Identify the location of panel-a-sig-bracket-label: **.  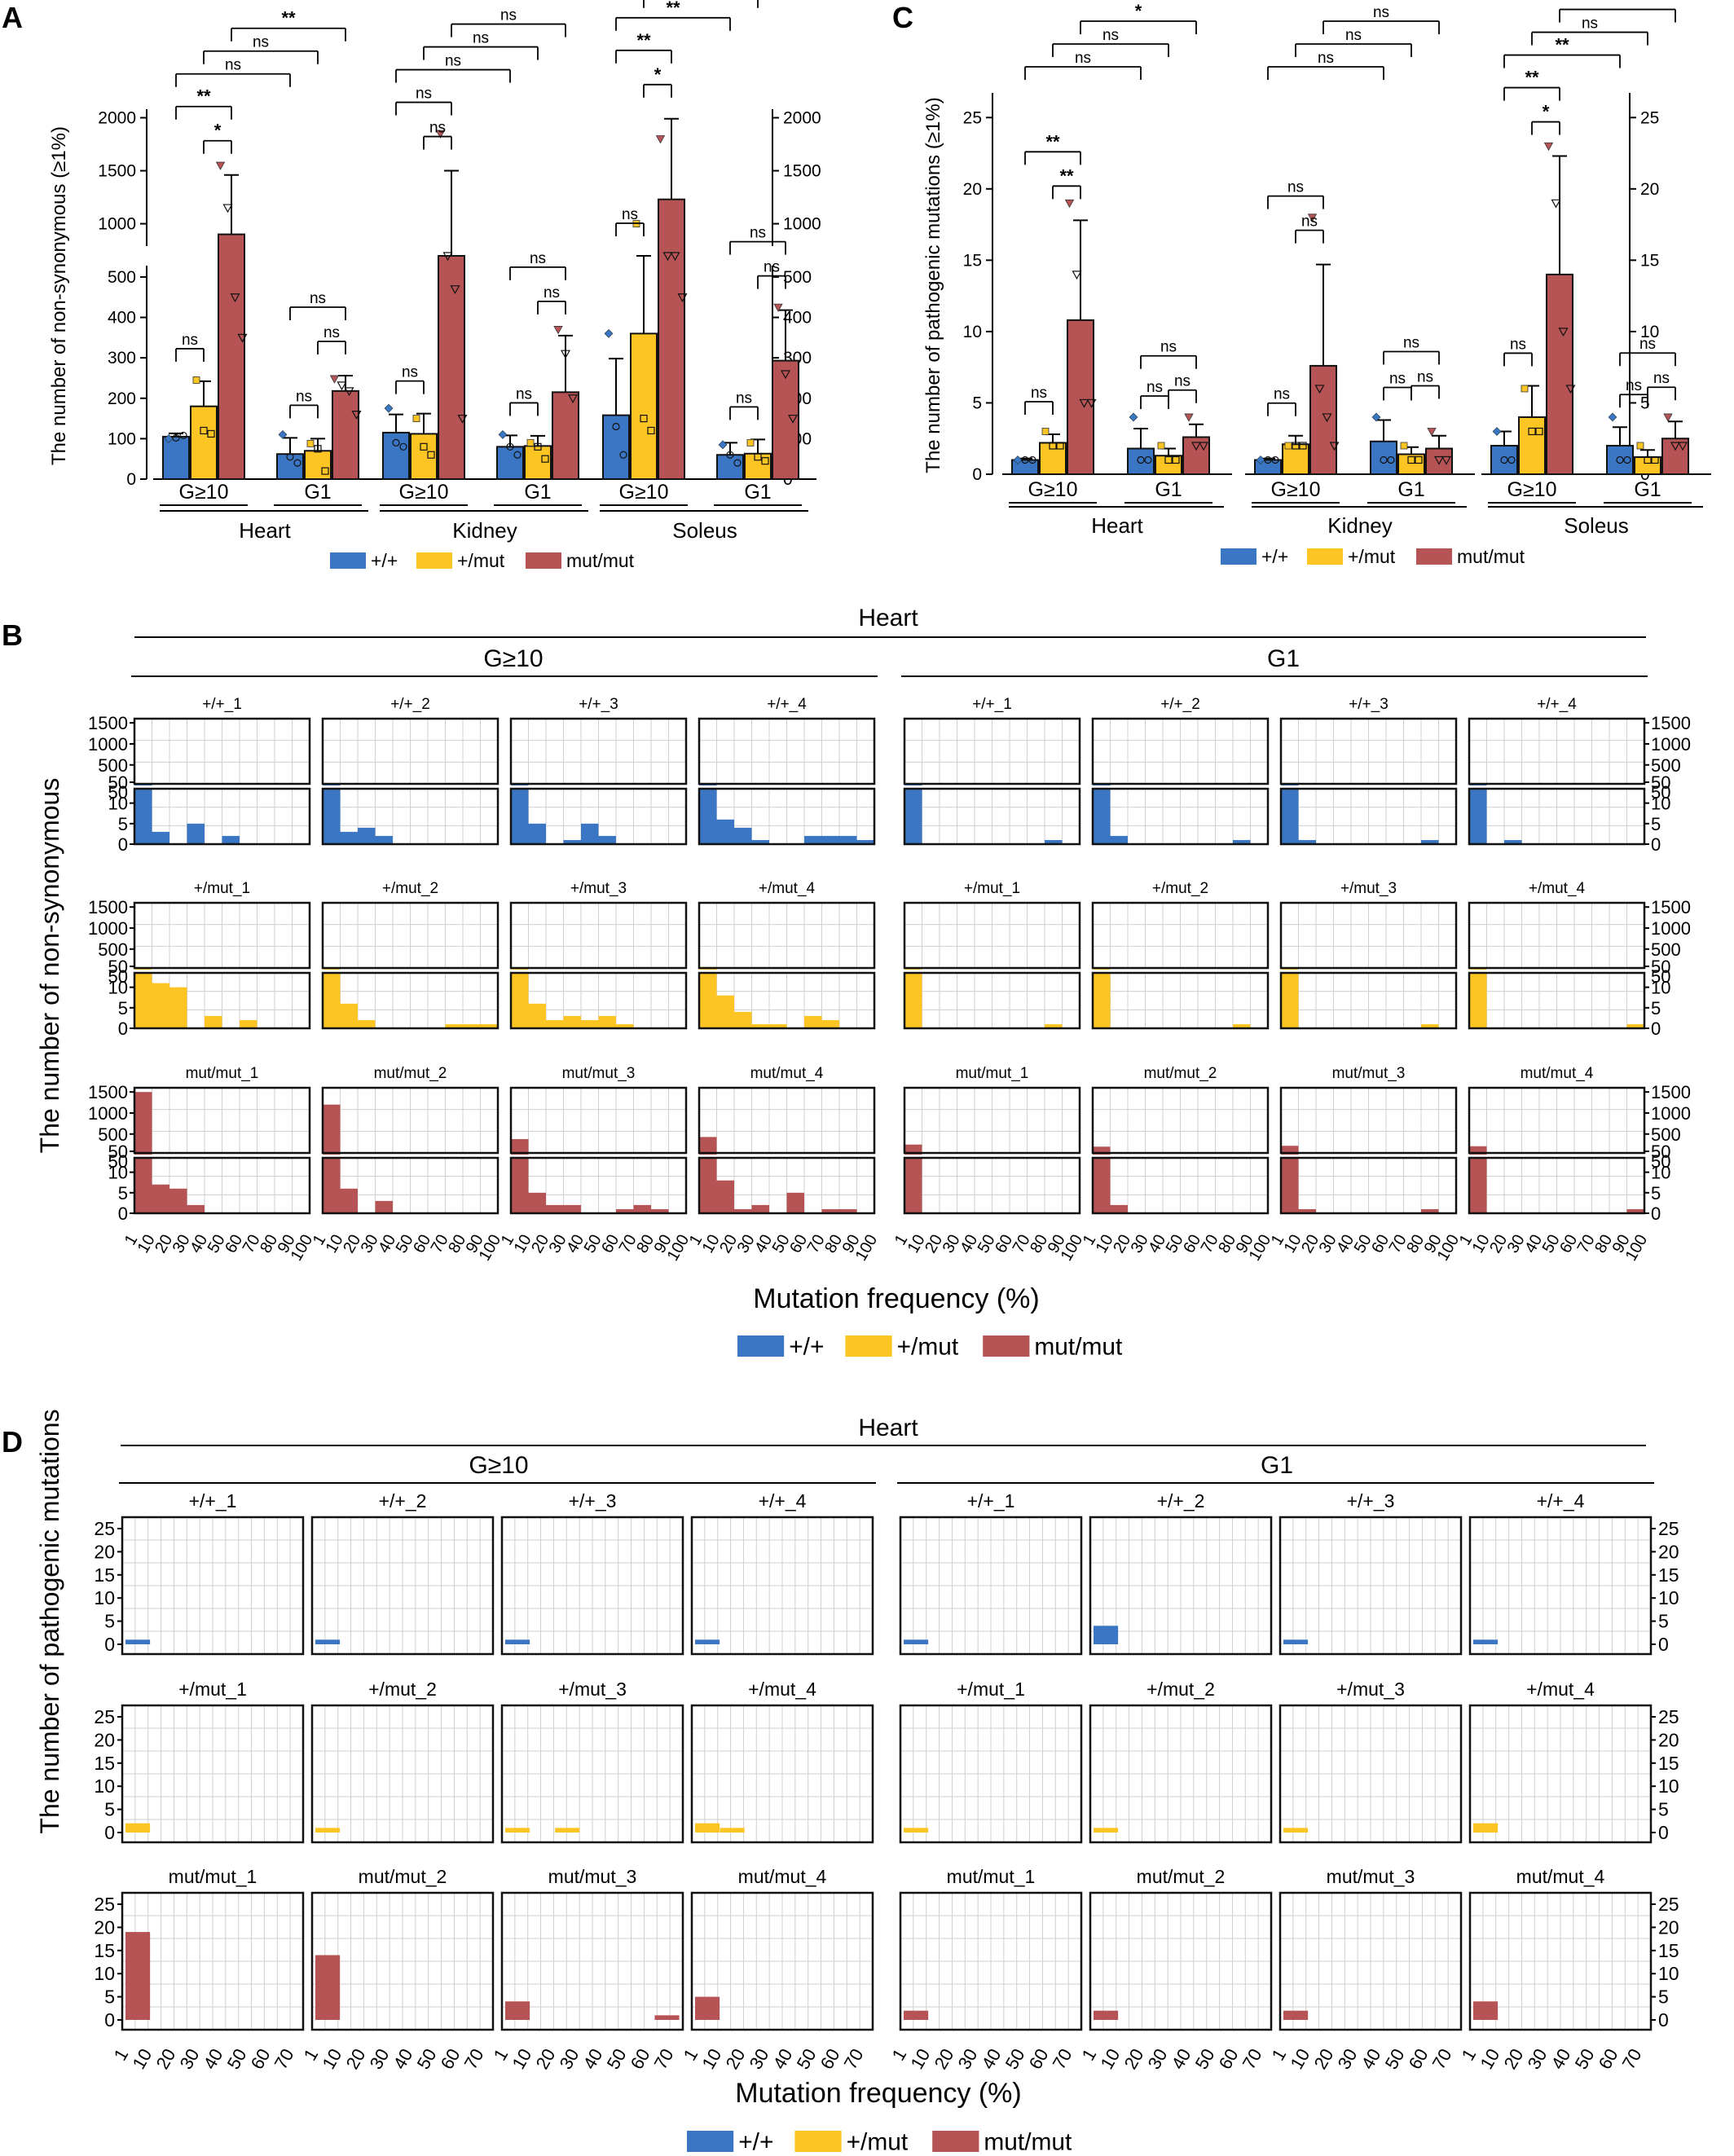
(203, 96).